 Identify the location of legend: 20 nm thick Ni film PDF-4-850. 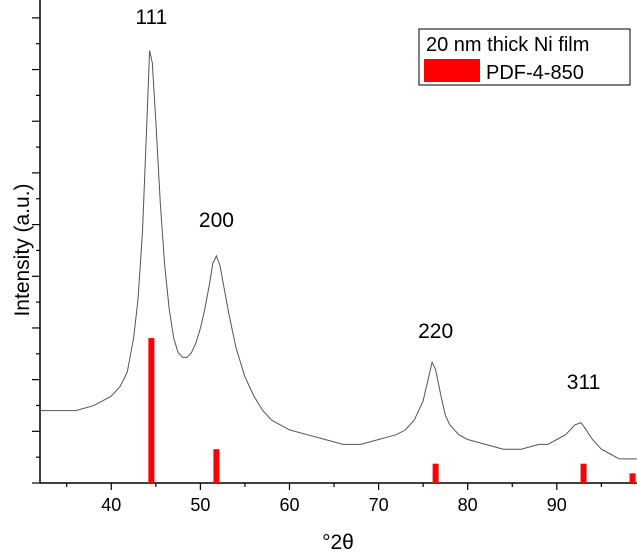
(524, 57).